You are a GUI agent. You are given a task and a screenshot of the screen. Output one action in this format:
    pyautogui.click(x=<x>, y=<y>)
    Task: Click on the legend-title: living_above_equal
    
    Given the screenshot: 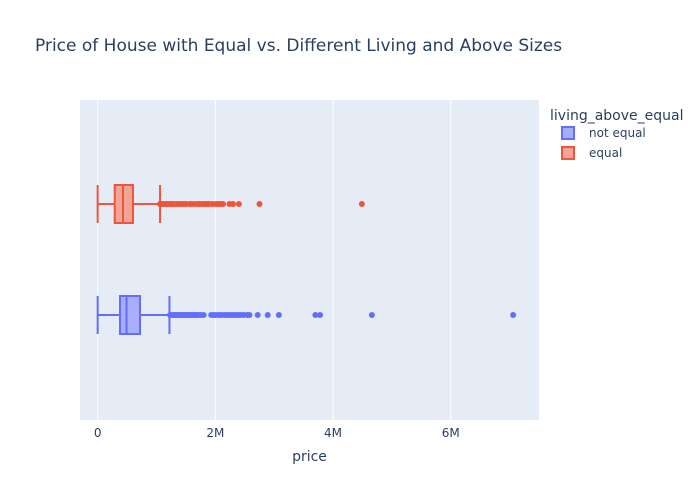 What is the action you would take?
    pyautogui.click(x=617, y=116)
    